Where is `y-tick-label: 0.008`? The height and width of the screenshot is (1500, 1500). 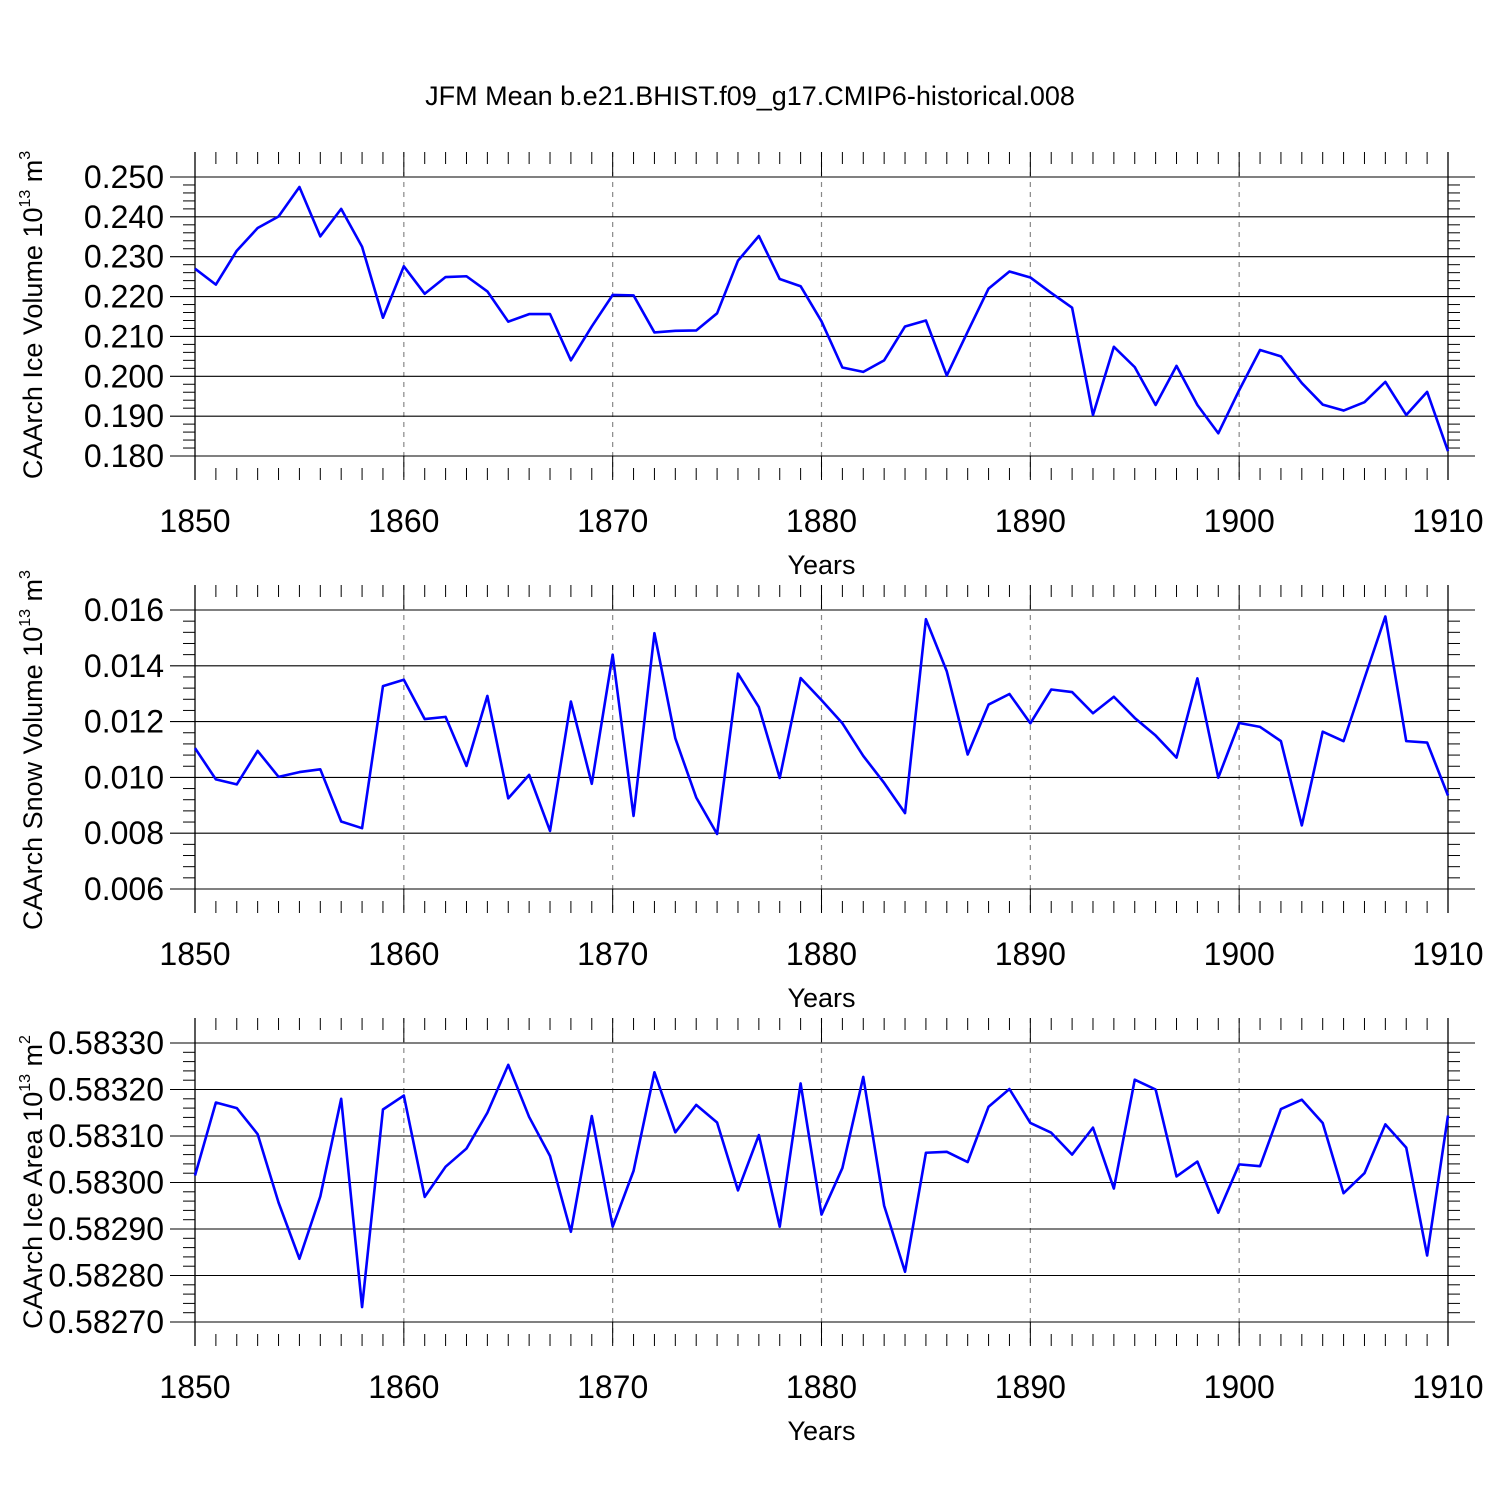 y-tick-label: 0.008 is located at coordinates (124, 833).